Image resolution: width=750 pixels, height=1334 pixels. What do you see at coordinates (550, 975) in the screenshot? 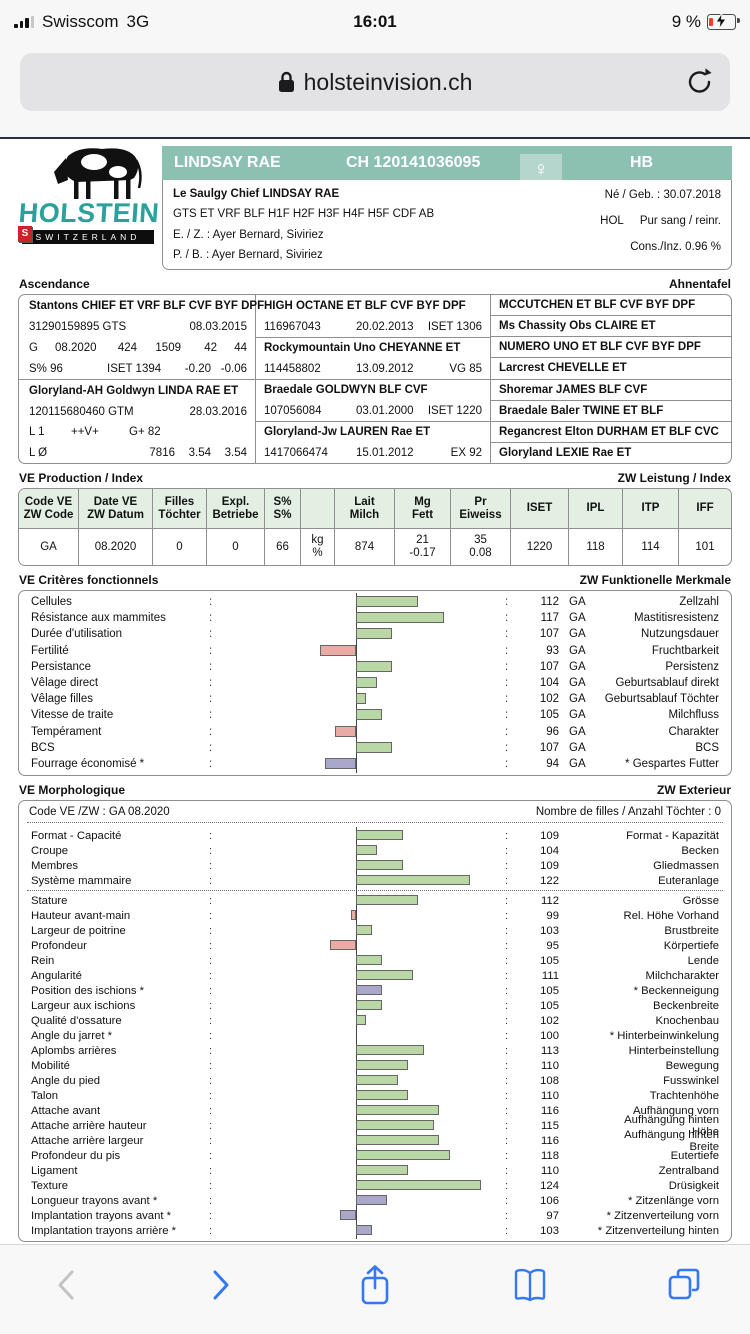
I see `trait-value: 111` at bounding box center [550, 975].